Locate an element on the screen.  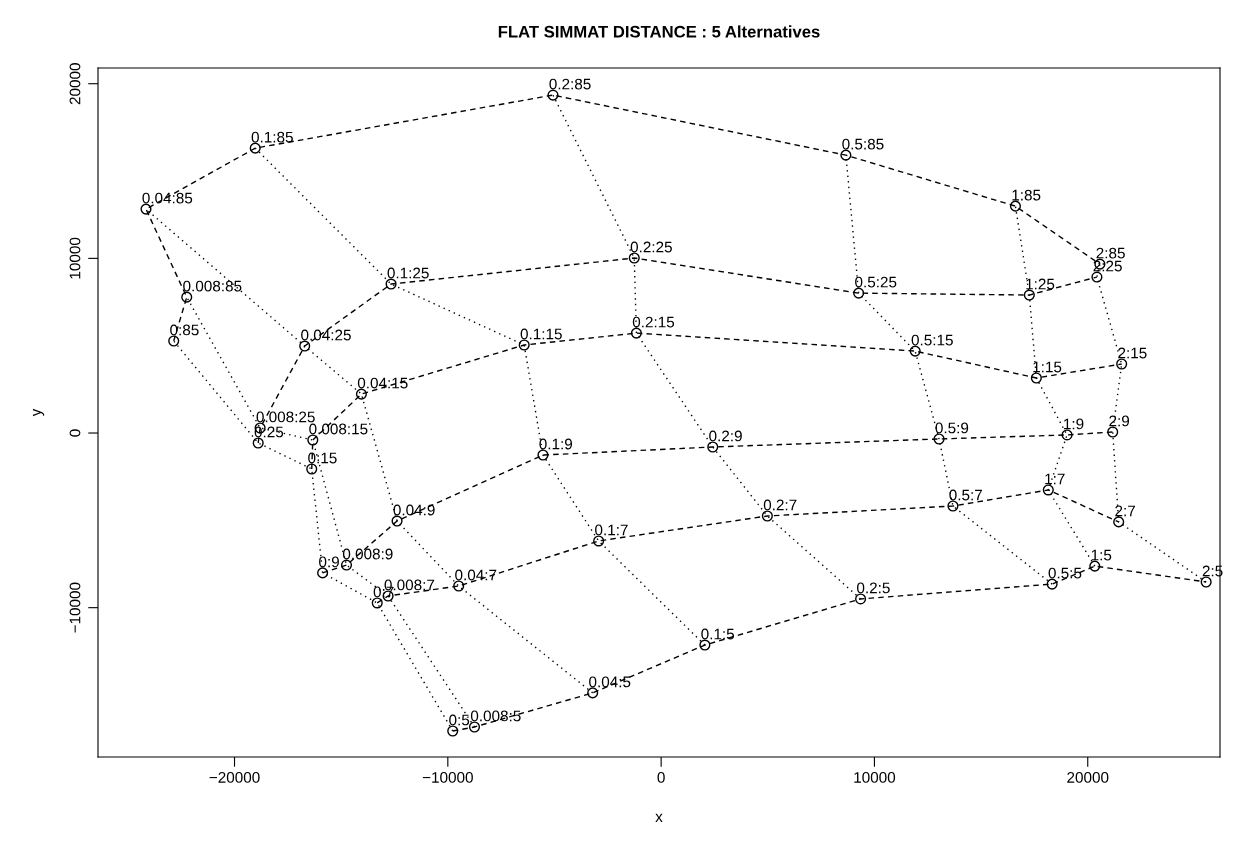
annotation: 0.008:15 is located at coordinates (338, 429).